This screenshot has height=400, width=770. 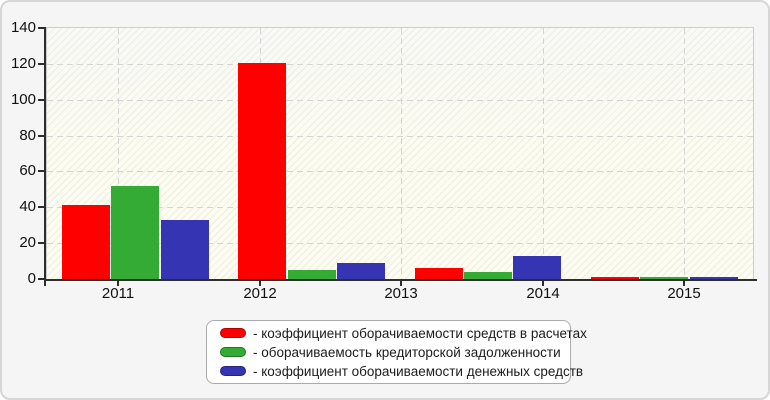 I want to click on x-axis-label: 2015, so click(x=684, y=293).